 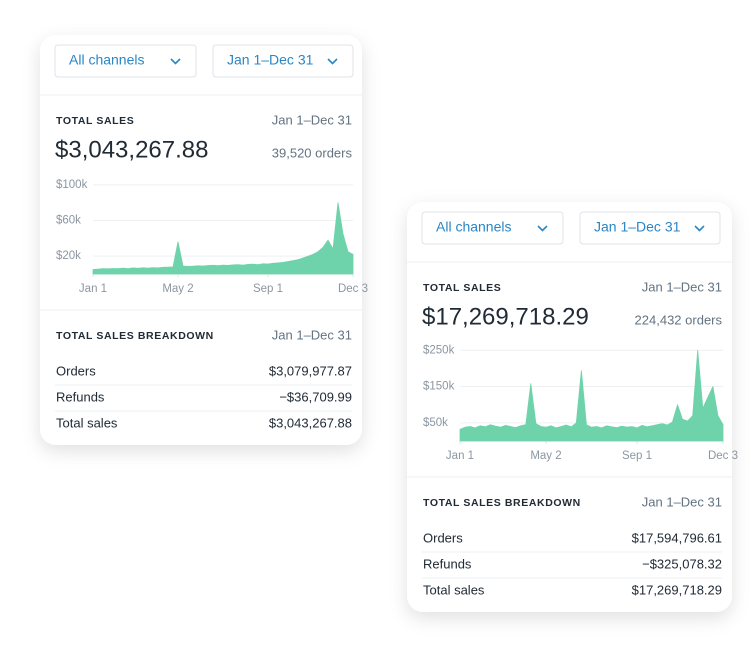 I want to click on row-value: $17,269,718.29, so click(x=677, y=589).